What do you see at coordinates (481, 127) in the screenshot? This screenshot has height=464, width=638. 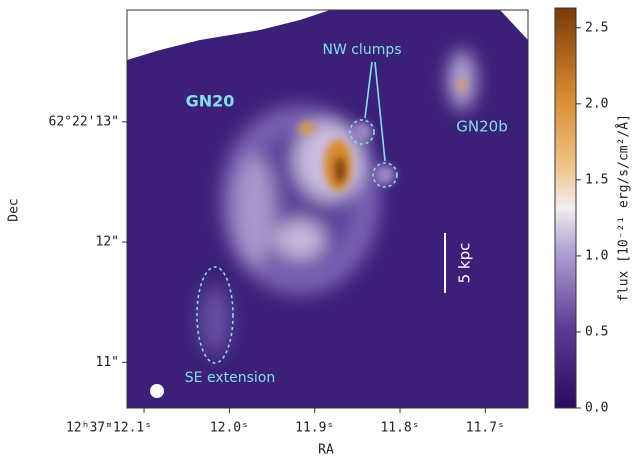 I see `annotation: GN20b` at bounding box center [481, 127].